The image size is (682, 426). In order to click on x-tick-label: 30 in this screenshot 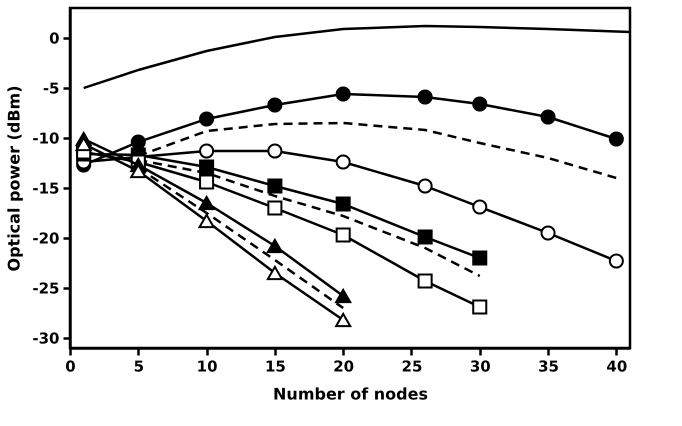, I will do `click(480, 367)`.